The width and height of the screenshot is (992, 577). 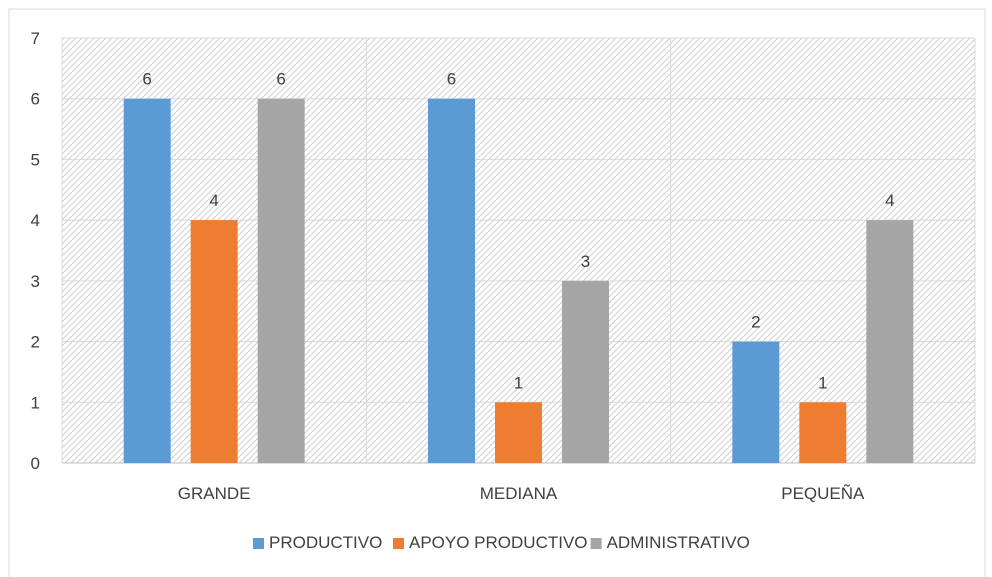 What do you see at coordinates (214, 493) in the screenshot?
I see `x-category-label: GRANDE` at bounding box center [214, 493].